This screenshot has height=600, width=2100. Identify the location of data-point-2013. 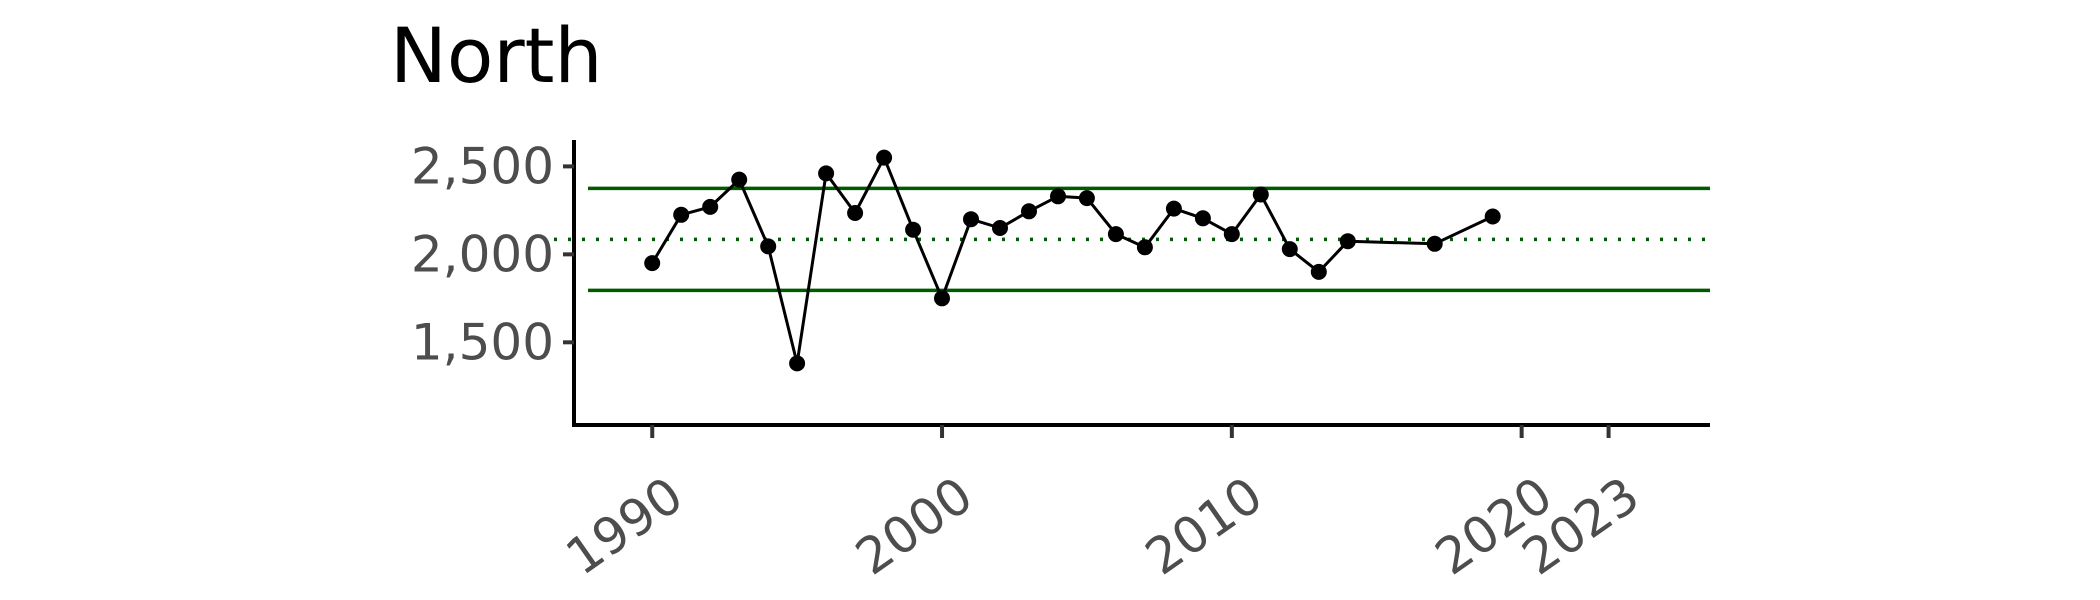
(1318, 271).